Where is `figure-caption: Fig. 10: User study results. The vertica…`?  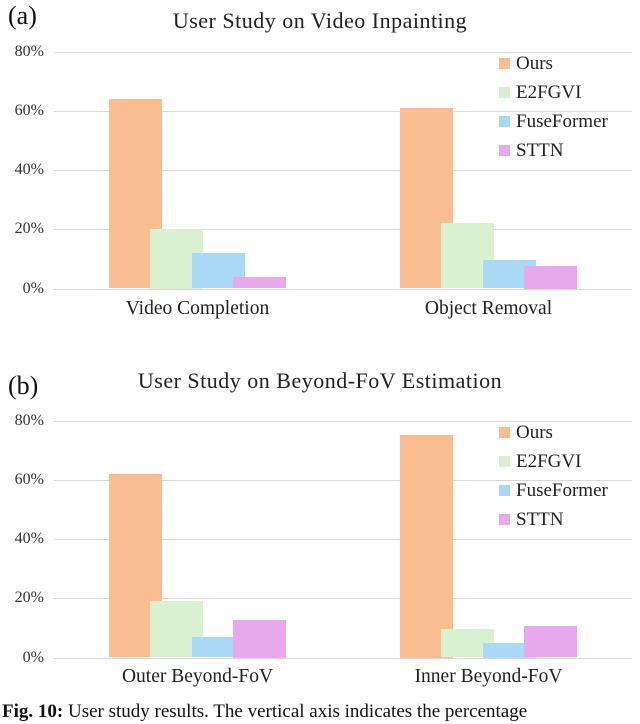
figure-caption: Fig. 10: User study results. The vertica… is located at coordinates (321, 712).